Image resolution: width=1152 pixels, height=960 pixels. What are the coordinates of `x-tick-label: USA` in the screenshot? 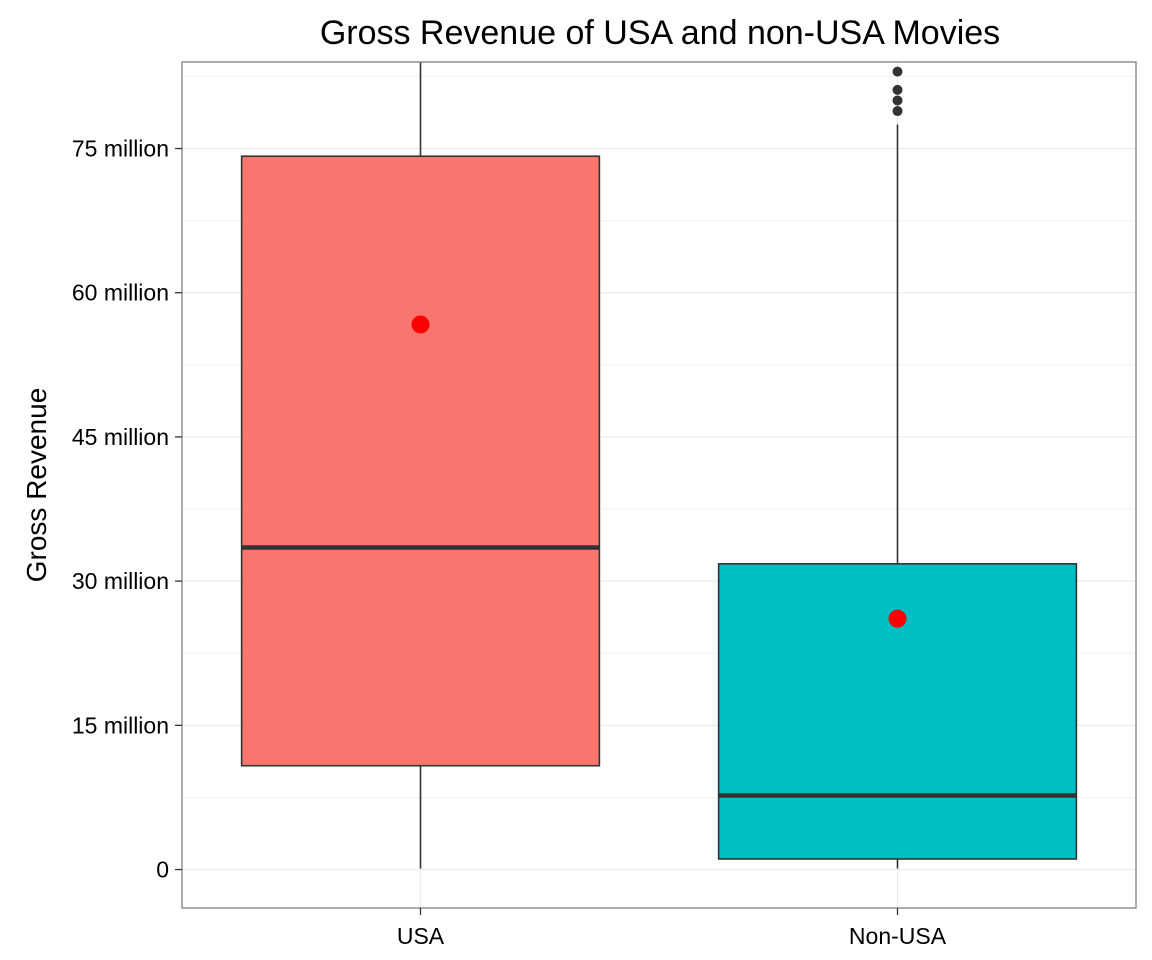 It's located at (421, 936).